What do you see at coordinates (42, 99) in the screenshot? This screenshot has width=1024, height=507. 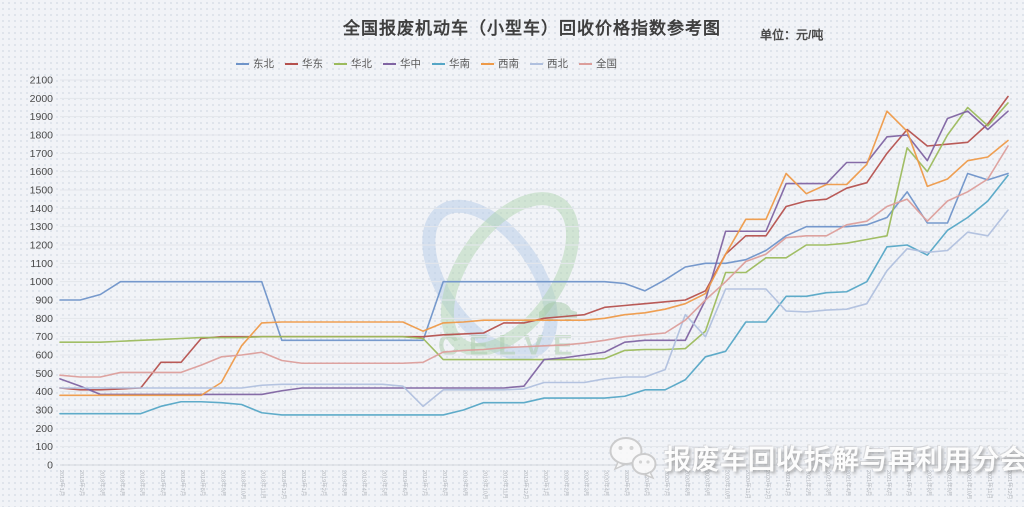 I see `svg-text: 2000` at bounding box center [42, 99].